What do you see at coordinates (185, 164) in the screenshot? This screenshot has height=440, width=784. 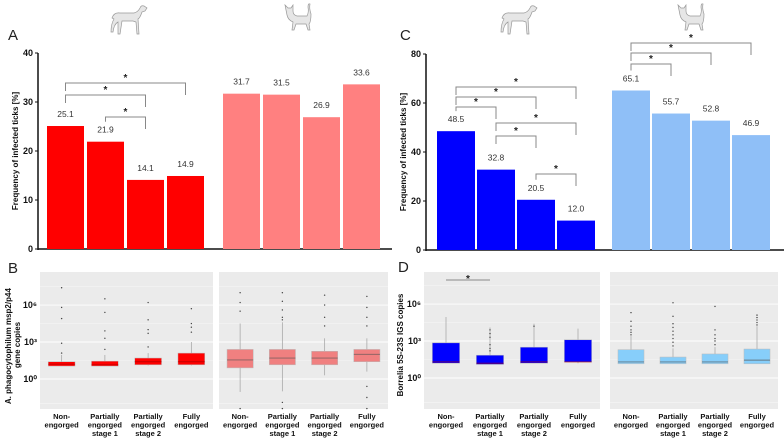 I see `data-label: 14.9` at bounding box center [185, 164].